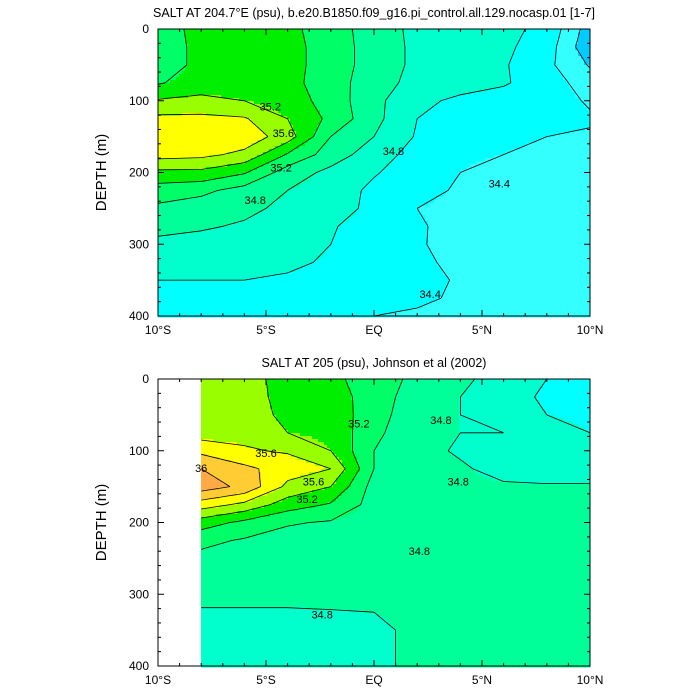 The width and height of the screenshot is (700, 700). I want to click on contour-label: 34.8, so click(440, 421).